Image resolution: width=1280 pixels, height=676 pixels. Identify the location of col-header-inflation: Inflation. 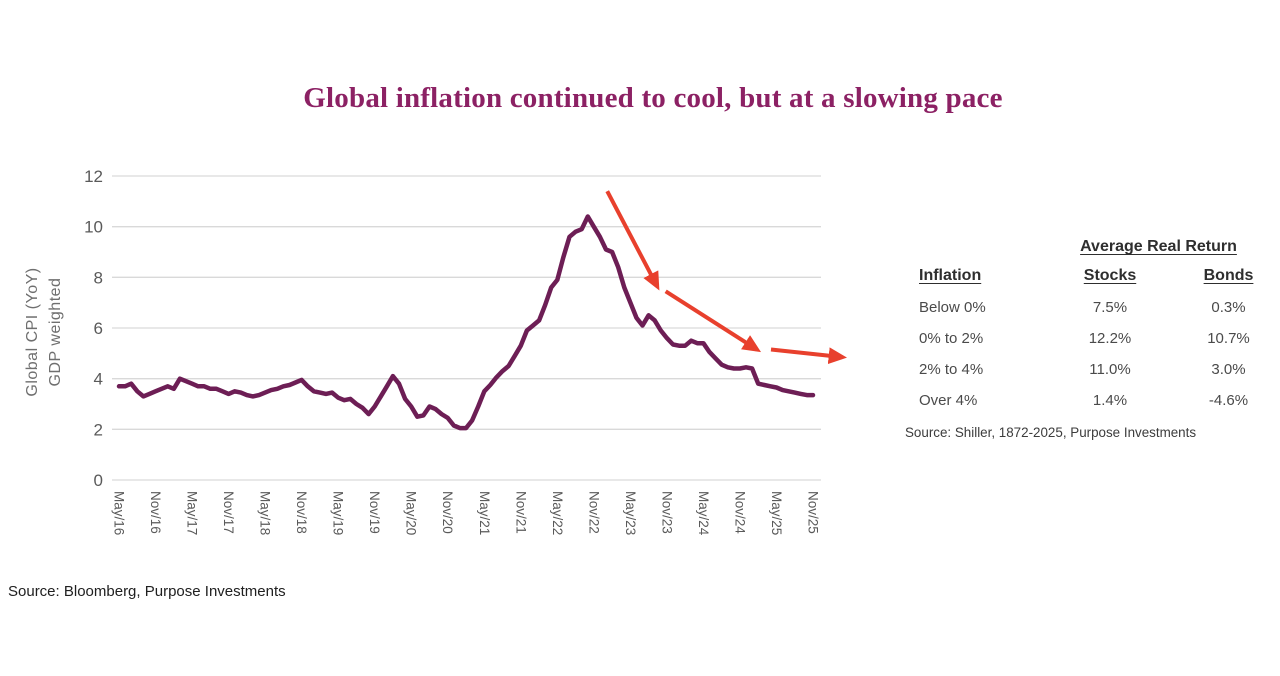
(950, 275).